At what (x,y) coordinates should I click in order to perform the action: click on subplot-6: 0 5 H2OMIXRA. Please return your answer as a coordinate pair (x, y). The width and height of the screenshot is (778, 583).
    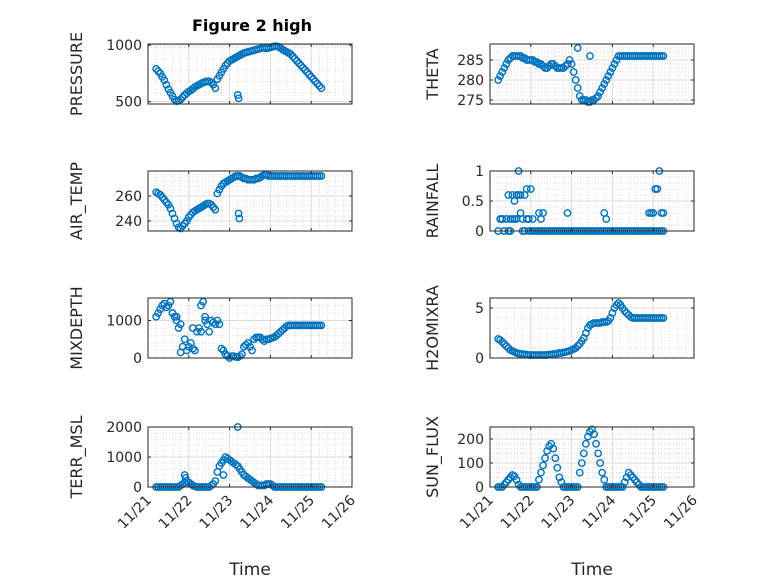
    Looking at the image, I should click on (559, 328).